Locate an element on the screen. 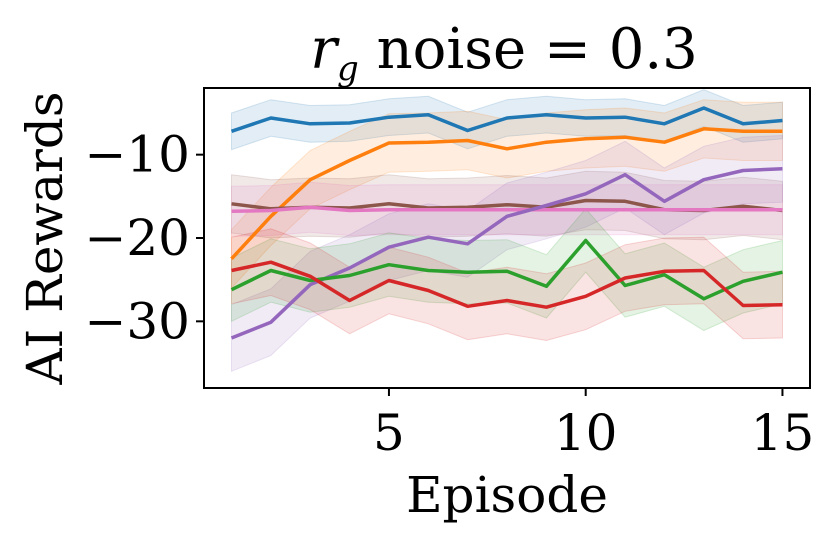 The image size is (831, 545). chart-title: rg noise = 0.3 is located at coordinates (504, 53).